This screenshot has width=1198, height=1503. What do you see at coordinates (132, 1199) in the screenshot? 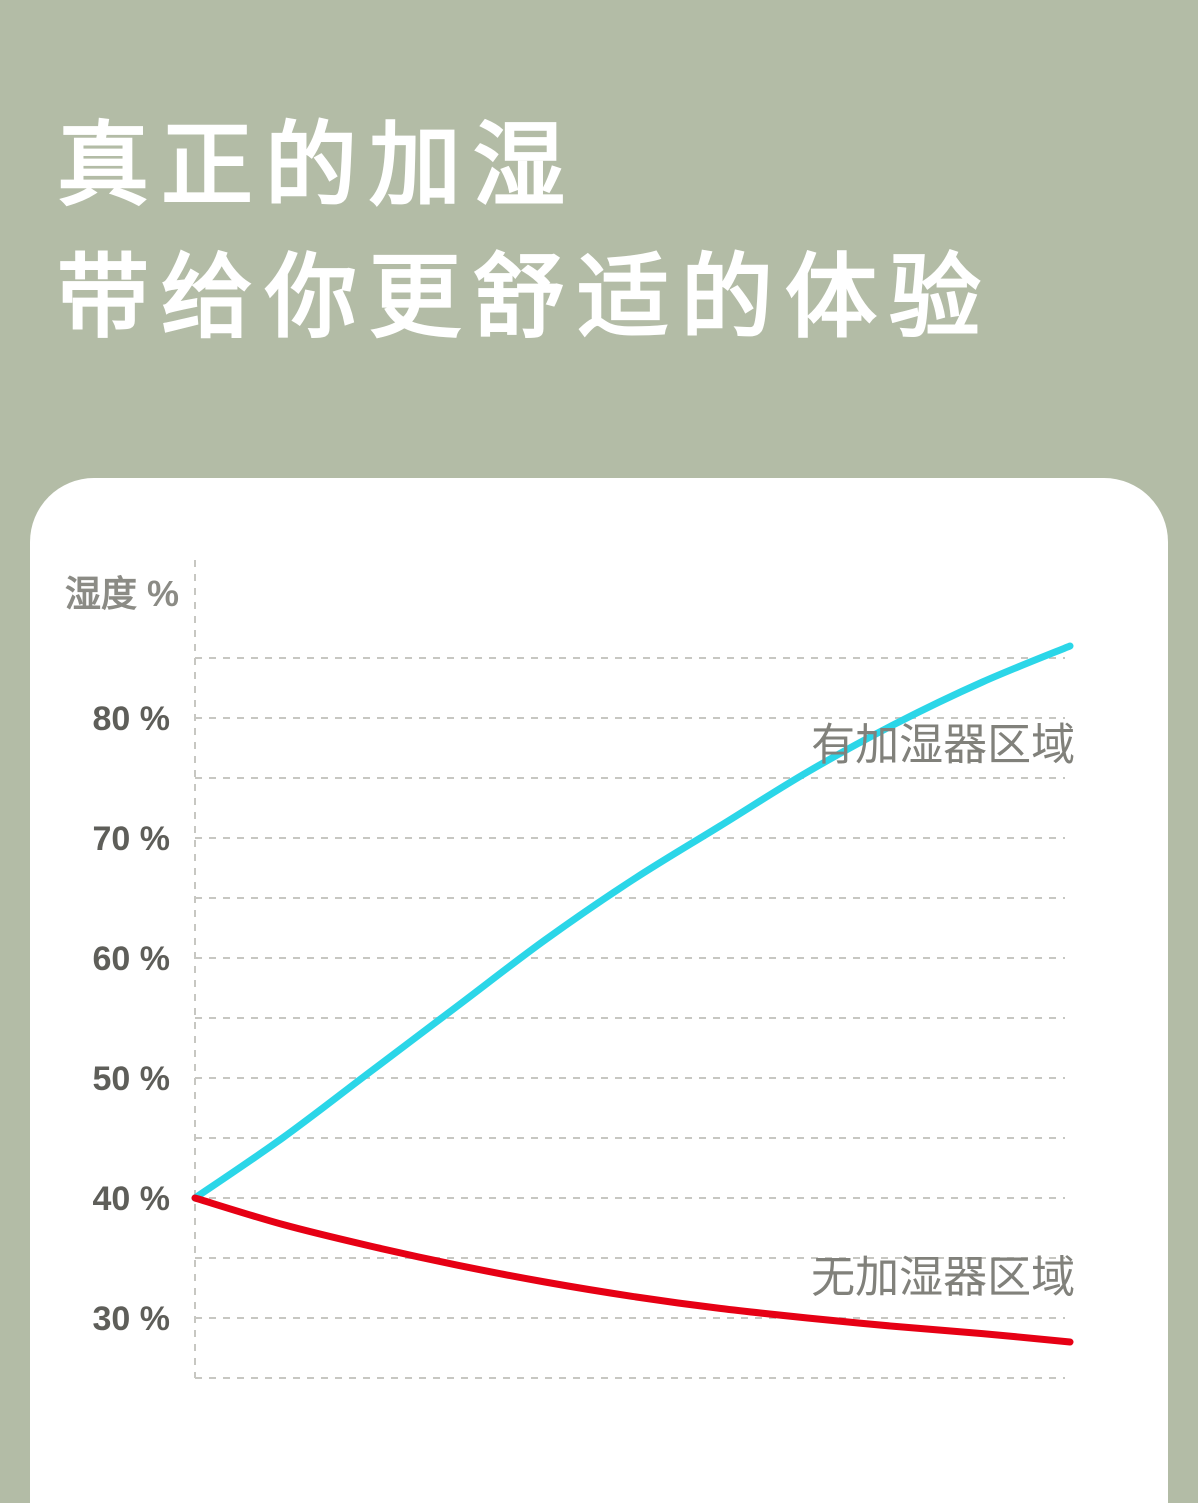
I see `y-tick-40: 40 %` at bounding box center [132, 1199].